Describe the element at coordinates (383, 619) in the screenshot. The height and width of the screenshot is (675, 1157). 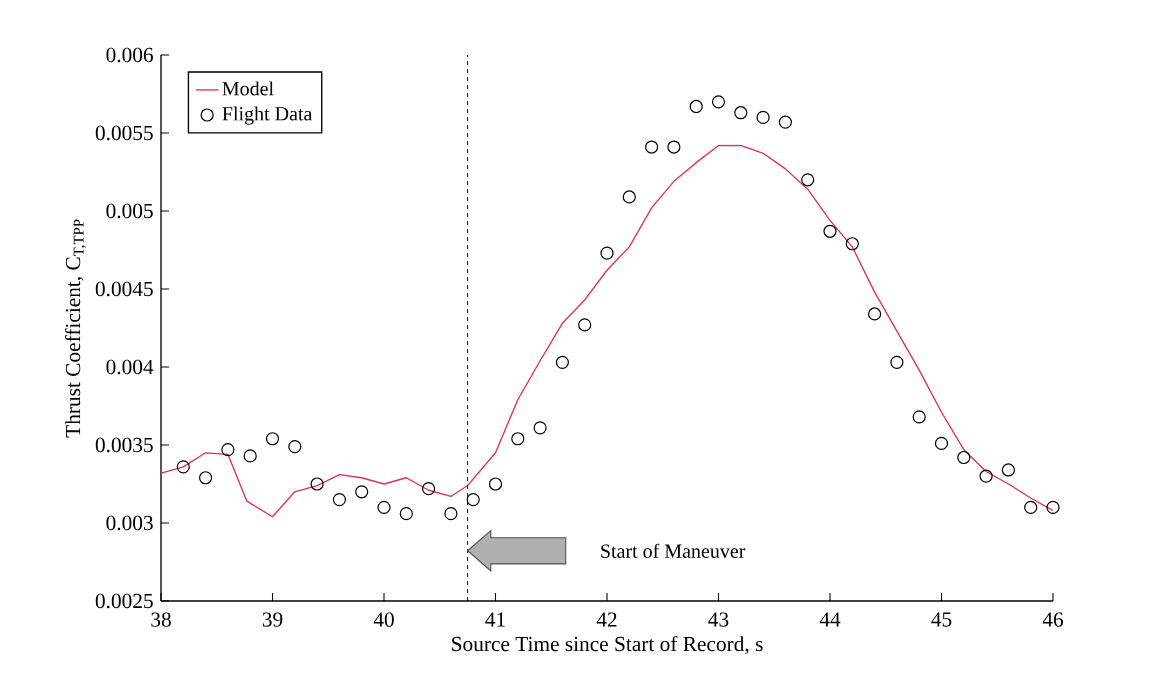
I see `x-tick-label: 40` at that location.